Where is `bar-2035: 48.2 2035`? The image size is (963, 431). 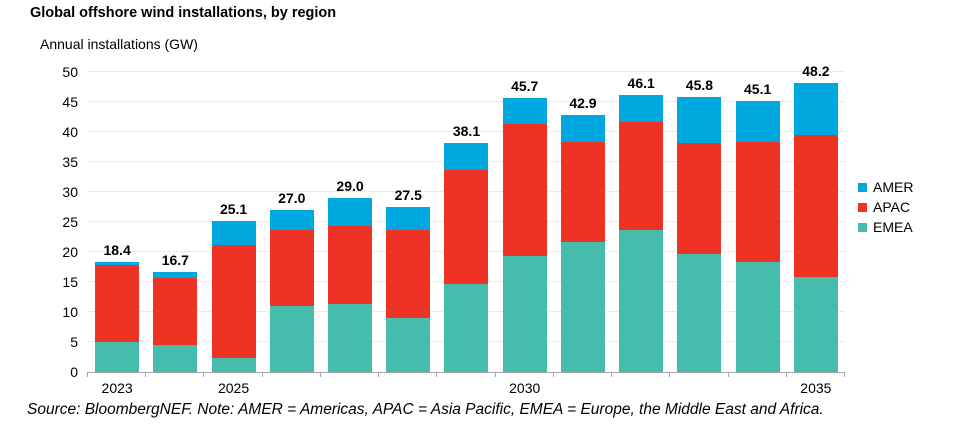
bar-2035: 48.2 2035 is located at coordinates (816, 229).